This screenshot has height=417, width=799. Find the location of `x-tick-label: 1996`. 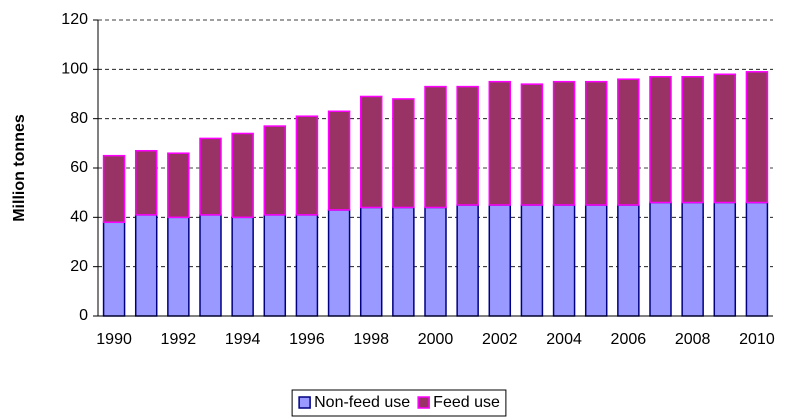

x-tick-label: 1996 is located at coordinates (307, 339).